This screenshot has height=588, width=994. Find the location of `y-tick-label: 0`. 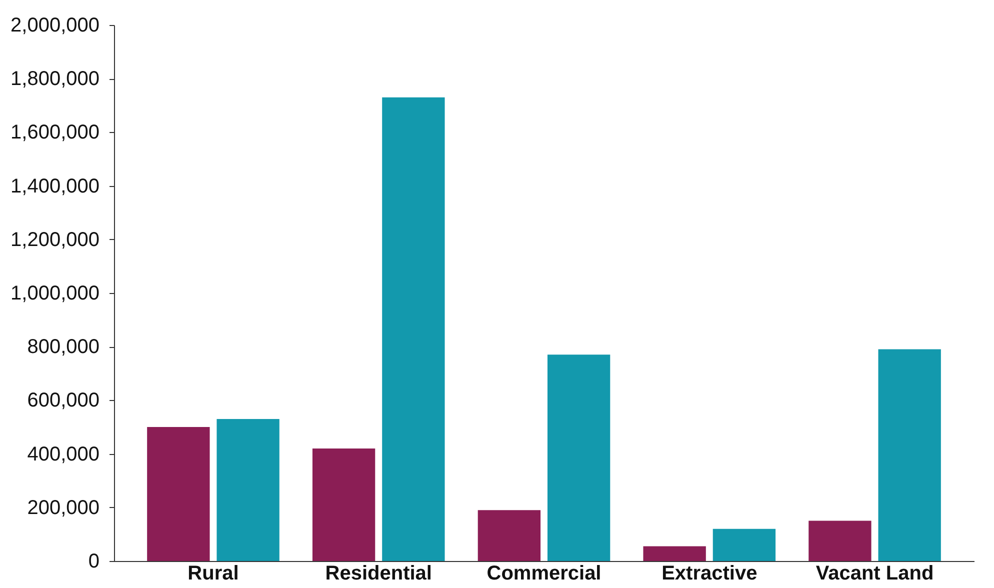

y-tick-label: 0 is located at coordinates (94, 561).